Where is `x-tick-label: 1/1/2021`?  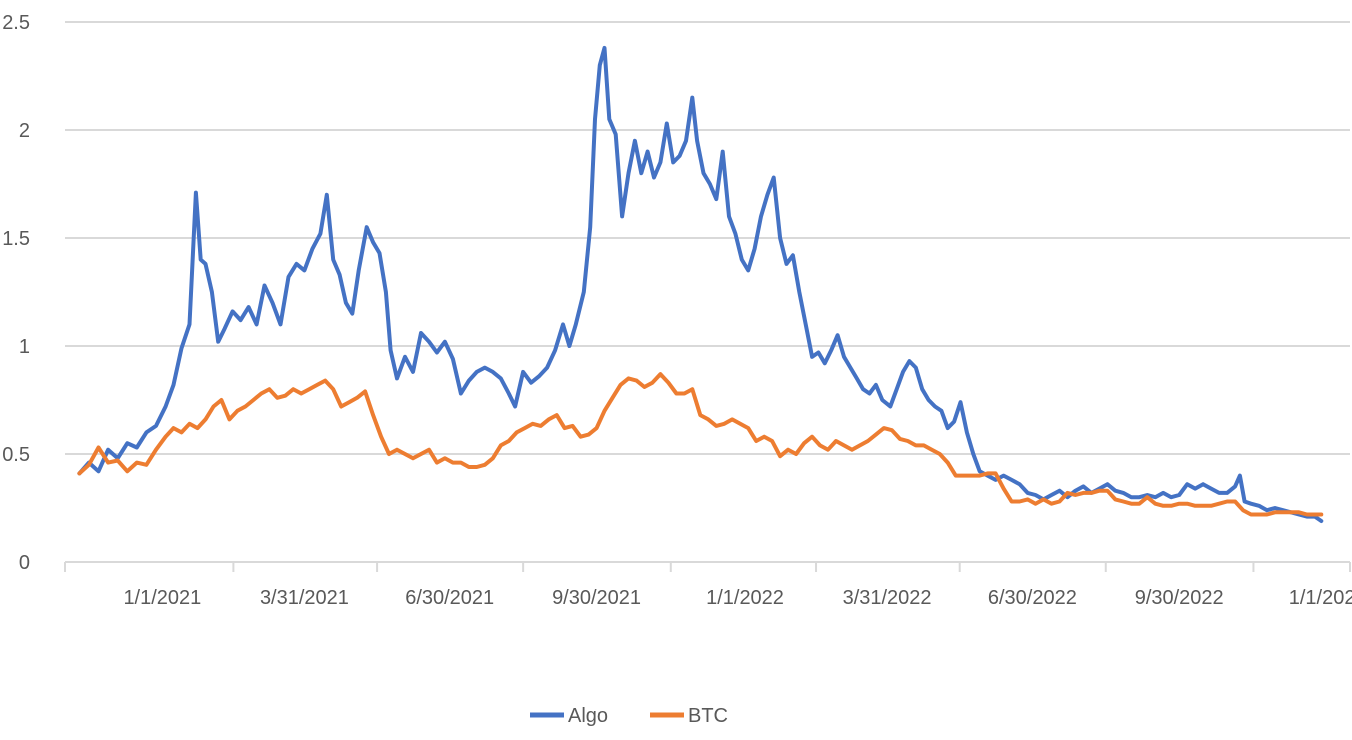
x-tick-label: 1/1/2021 is located at coordinates (162, 598).